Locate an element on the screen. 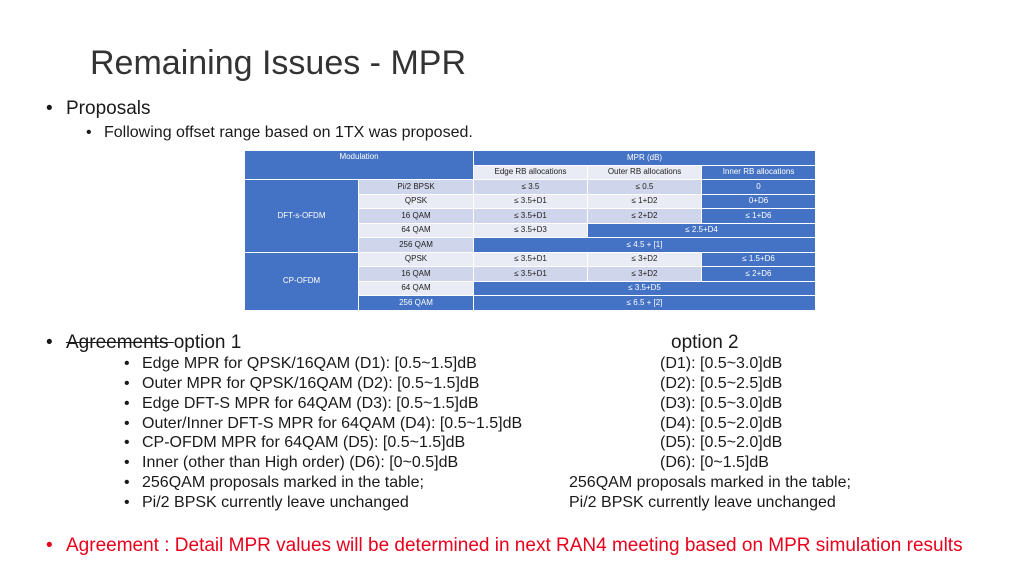 This screenshot has height=576, width=1024. cell-inner: 0+D6 is located at coordinates (759, 201).